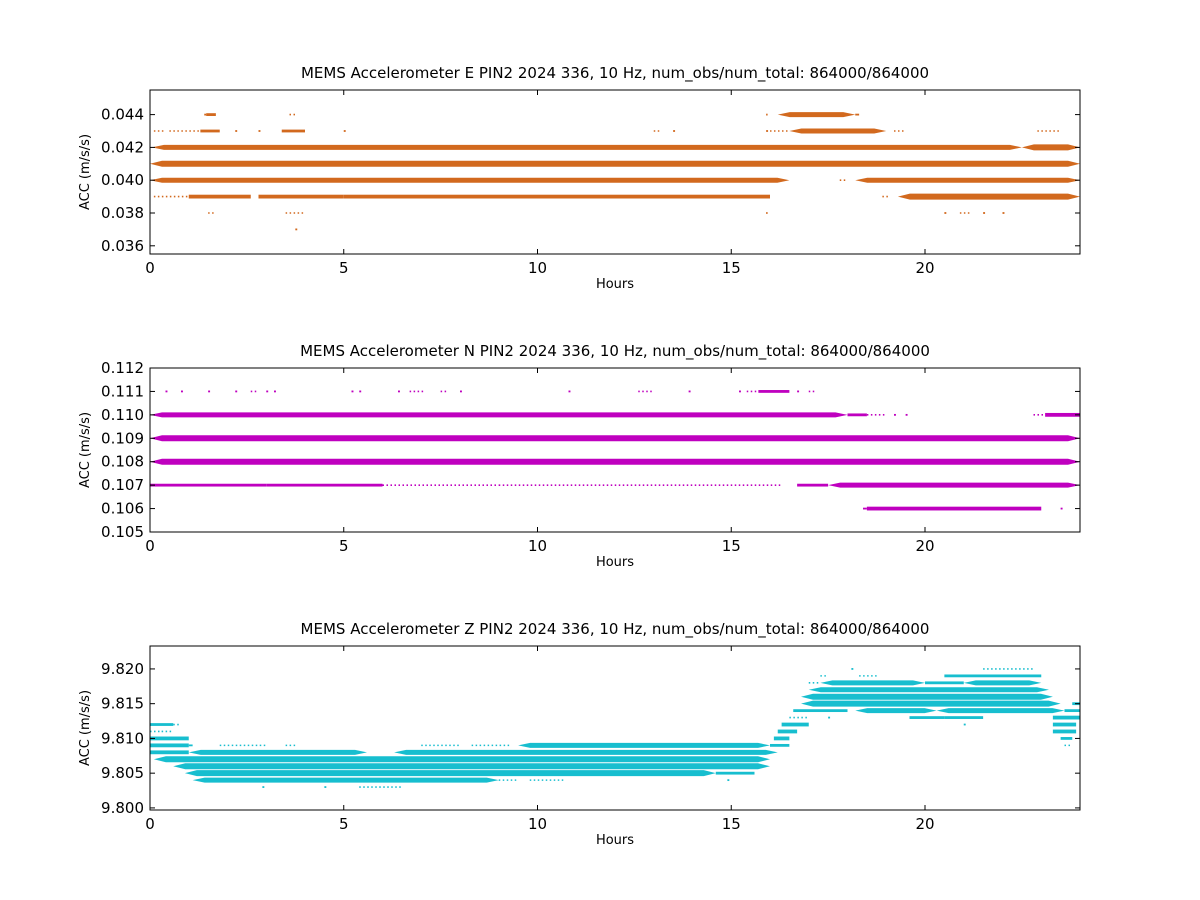 This screenshot has width=1200, height=900. What do you see at coordinates (150, 268) in the screenshot?
I see `x-tick-label-e-0: 0` at bounding box center [150, 268].